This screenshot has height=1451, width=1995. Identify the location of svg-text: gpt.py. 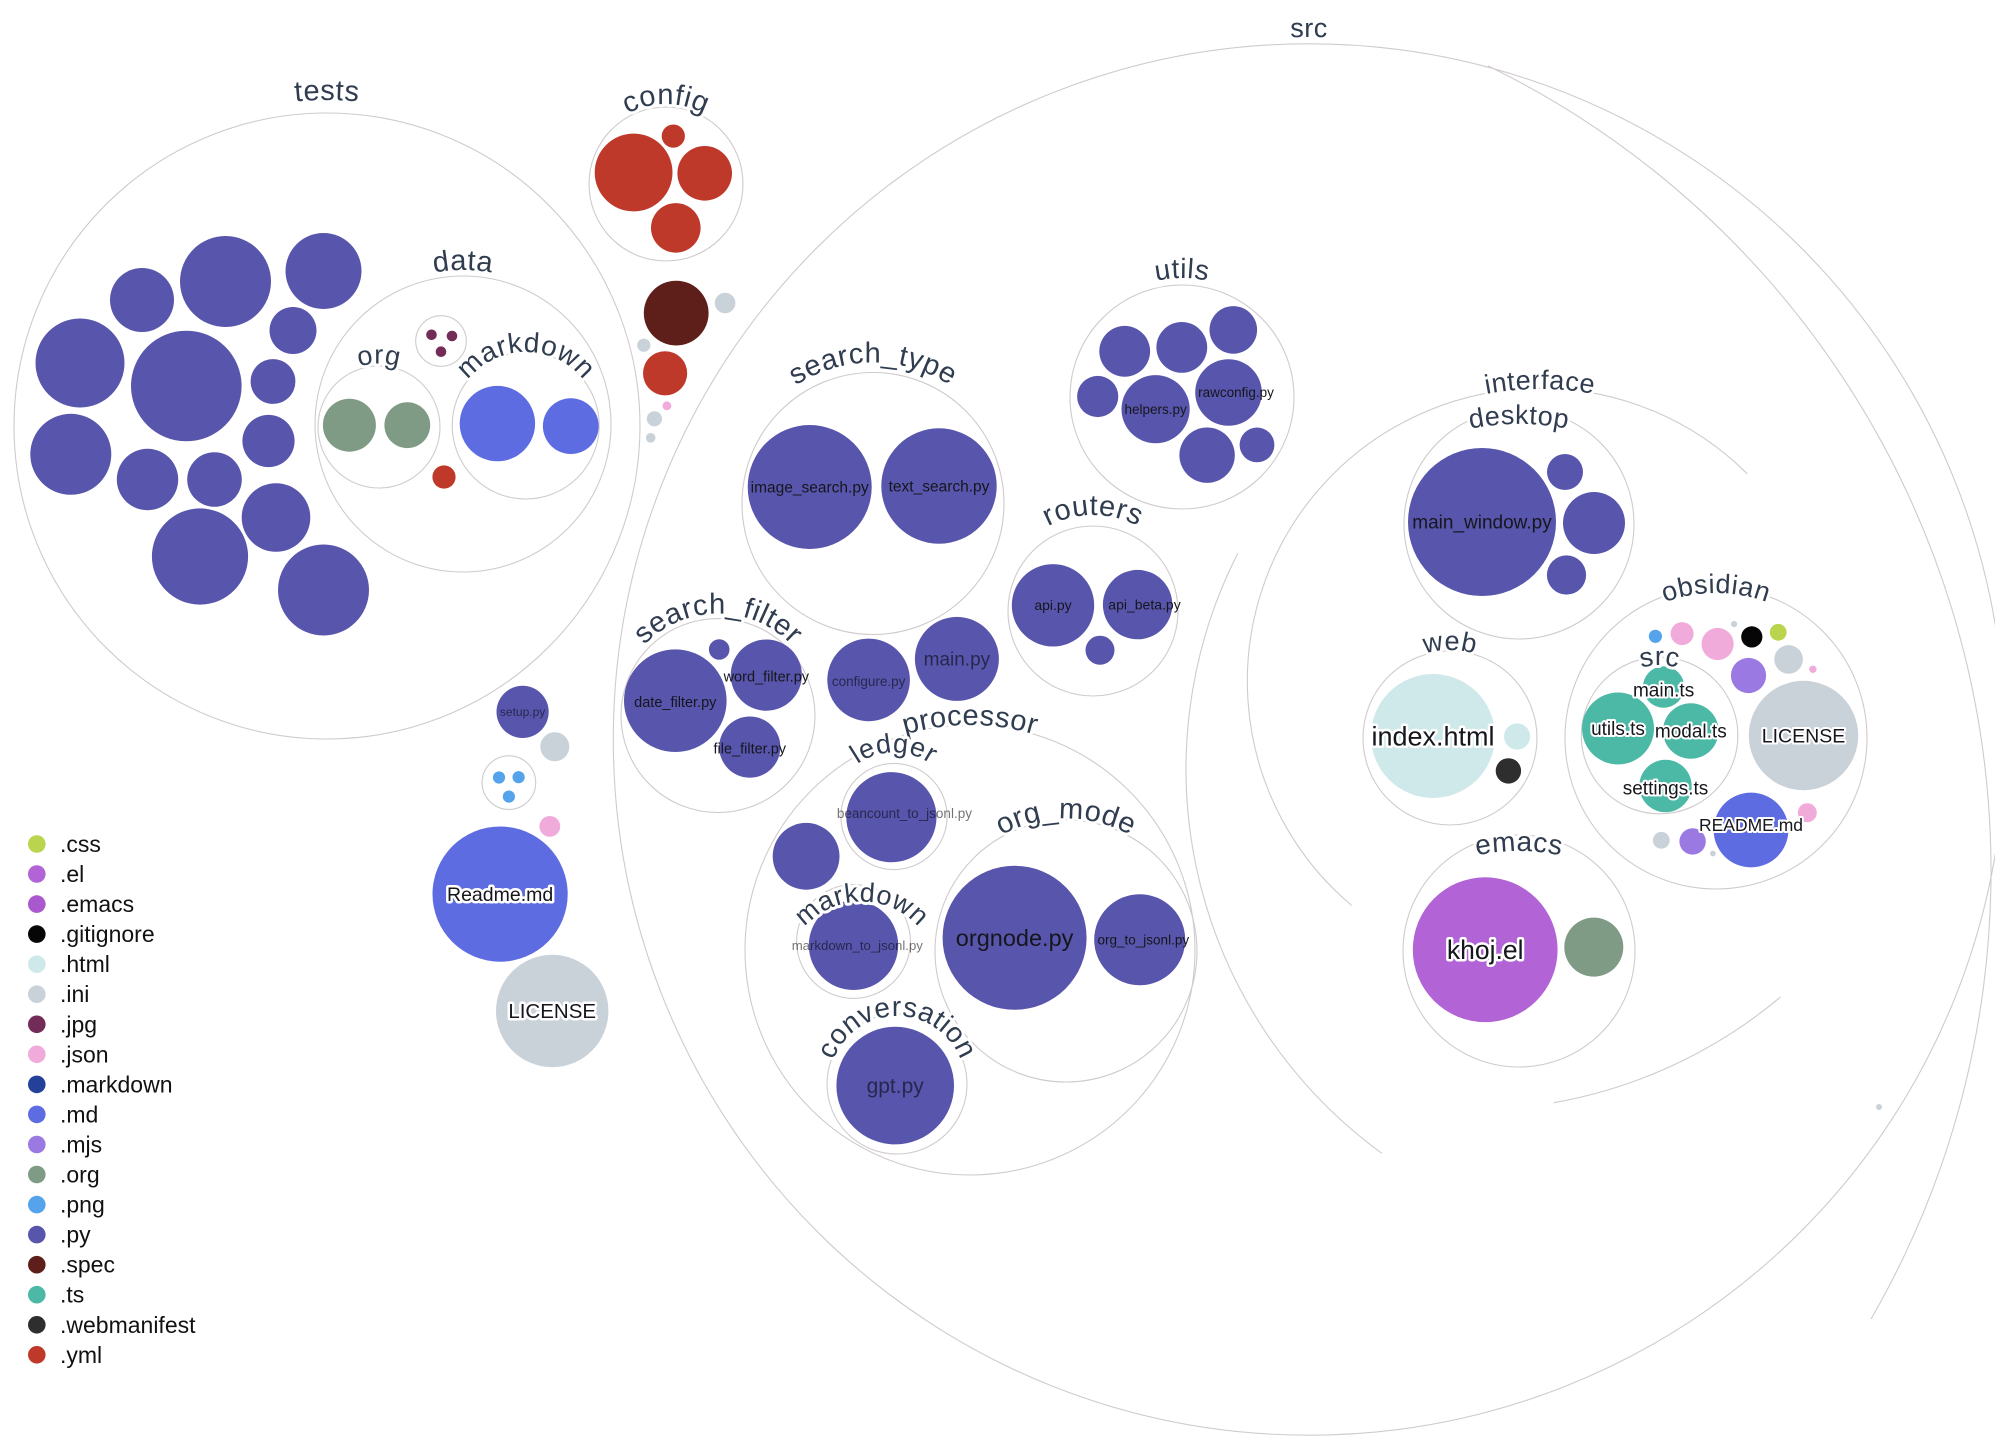
(896, 1086).